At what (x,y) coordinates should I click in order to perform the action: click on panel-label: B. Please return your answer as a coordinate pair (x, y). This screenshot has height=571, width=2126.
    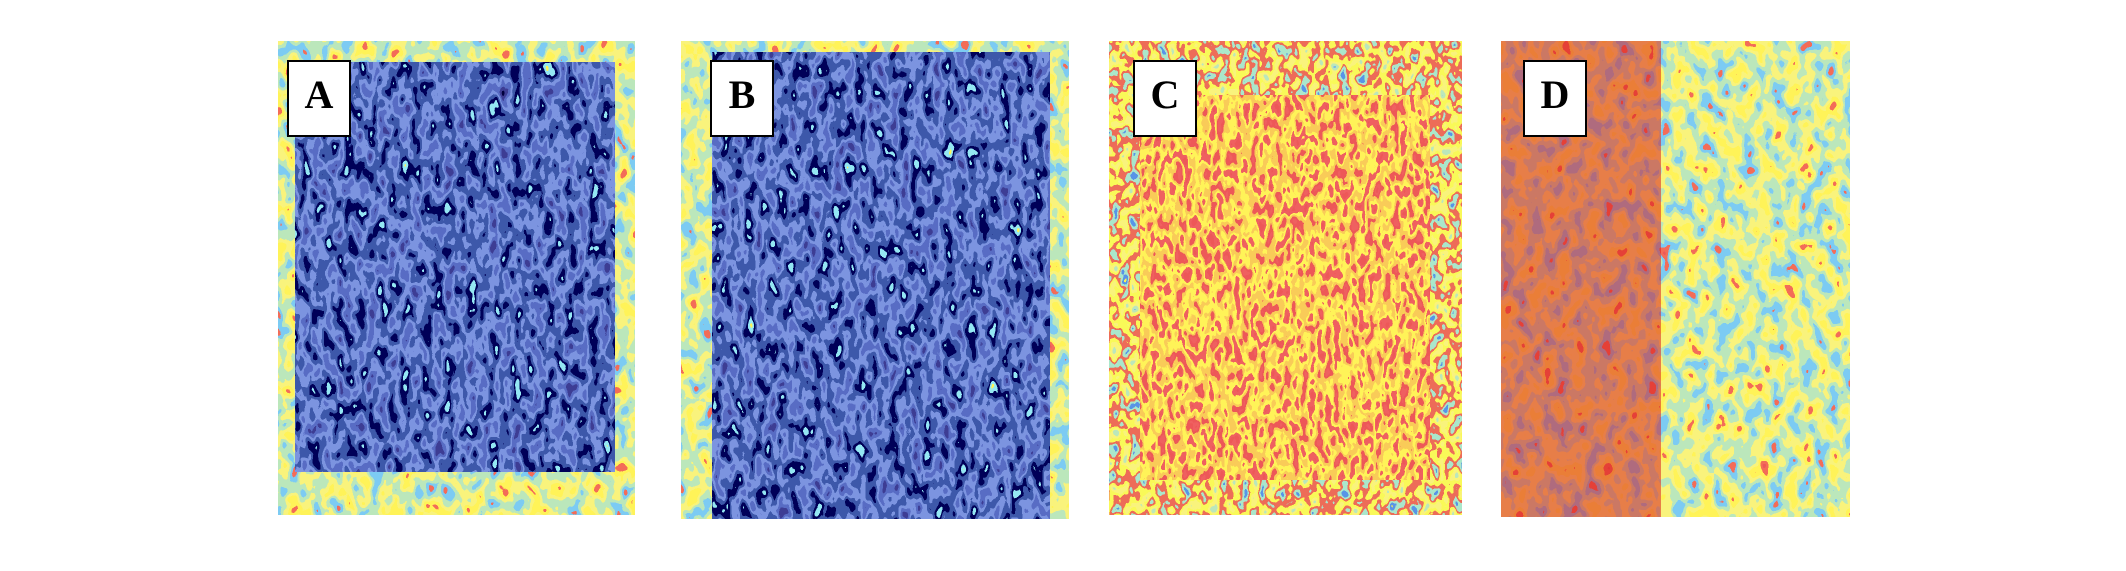
    Looking at the image, I should click on (742, 94).